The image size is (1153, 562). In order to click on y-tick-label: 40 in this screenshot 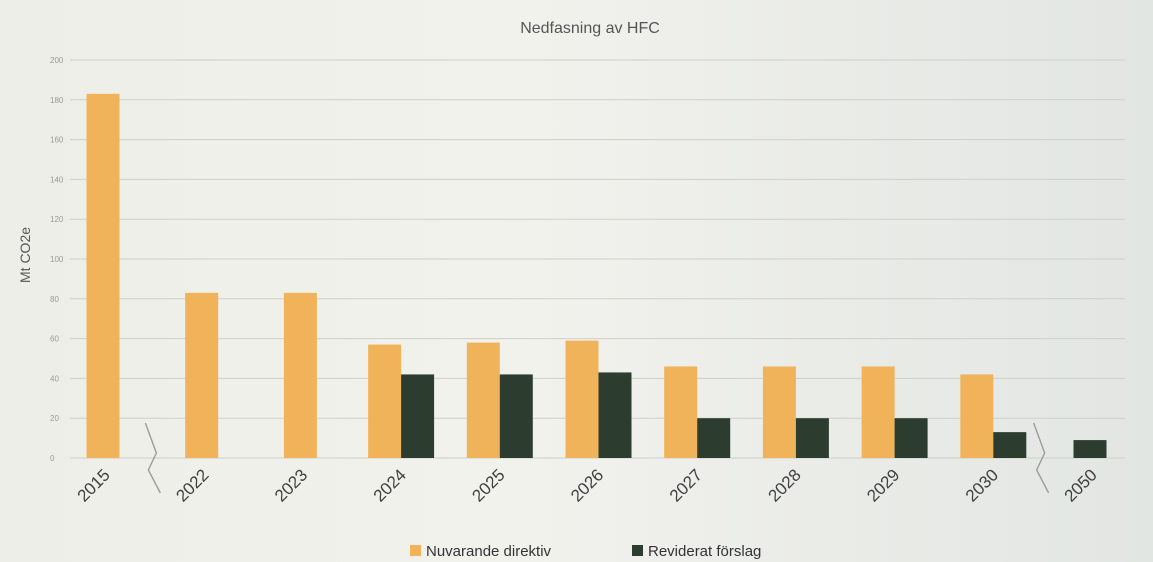, I will do `click(54, 378)`.